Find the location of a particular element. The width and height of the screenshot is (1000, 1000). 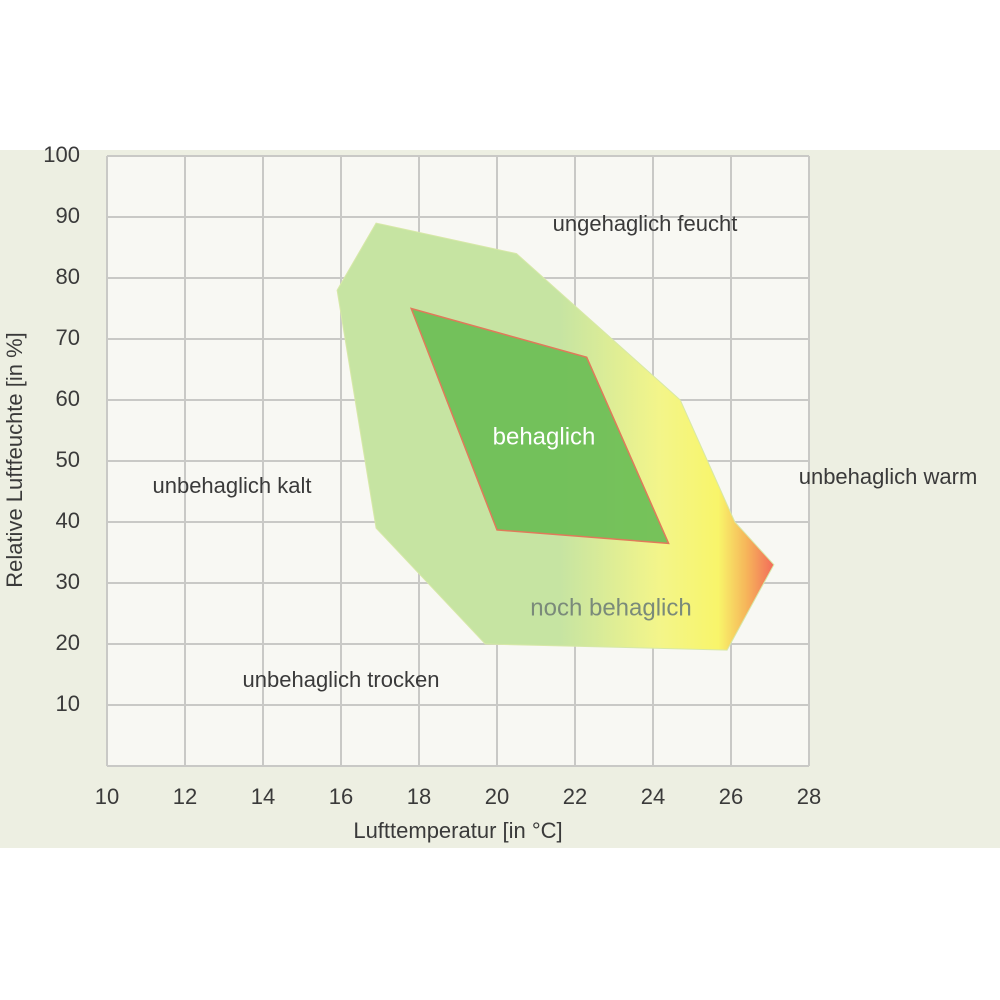

y-tick-label: 60 is located at coordinates (68, 398).